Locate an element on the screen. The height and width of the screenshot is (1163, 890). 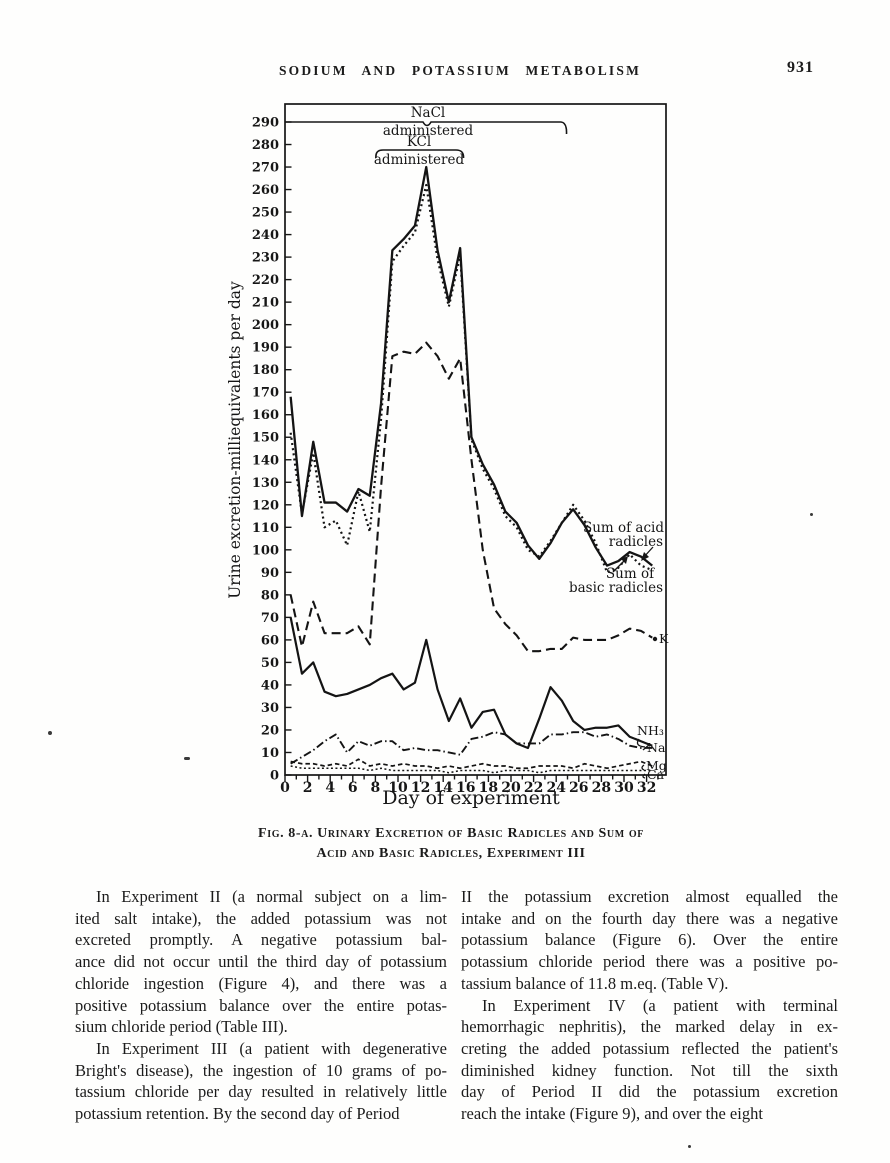
x-tick-label: 6 is located at coordinates (353, 788).